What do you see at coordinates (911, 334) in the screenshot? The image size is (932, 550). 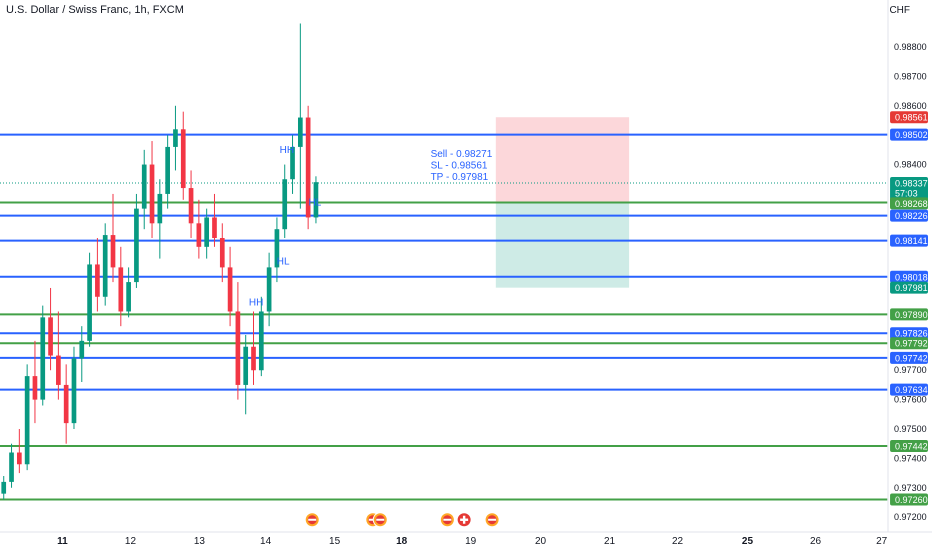 I see `level-tag-6-label: 0.97826` at bounding box center [911, 334].